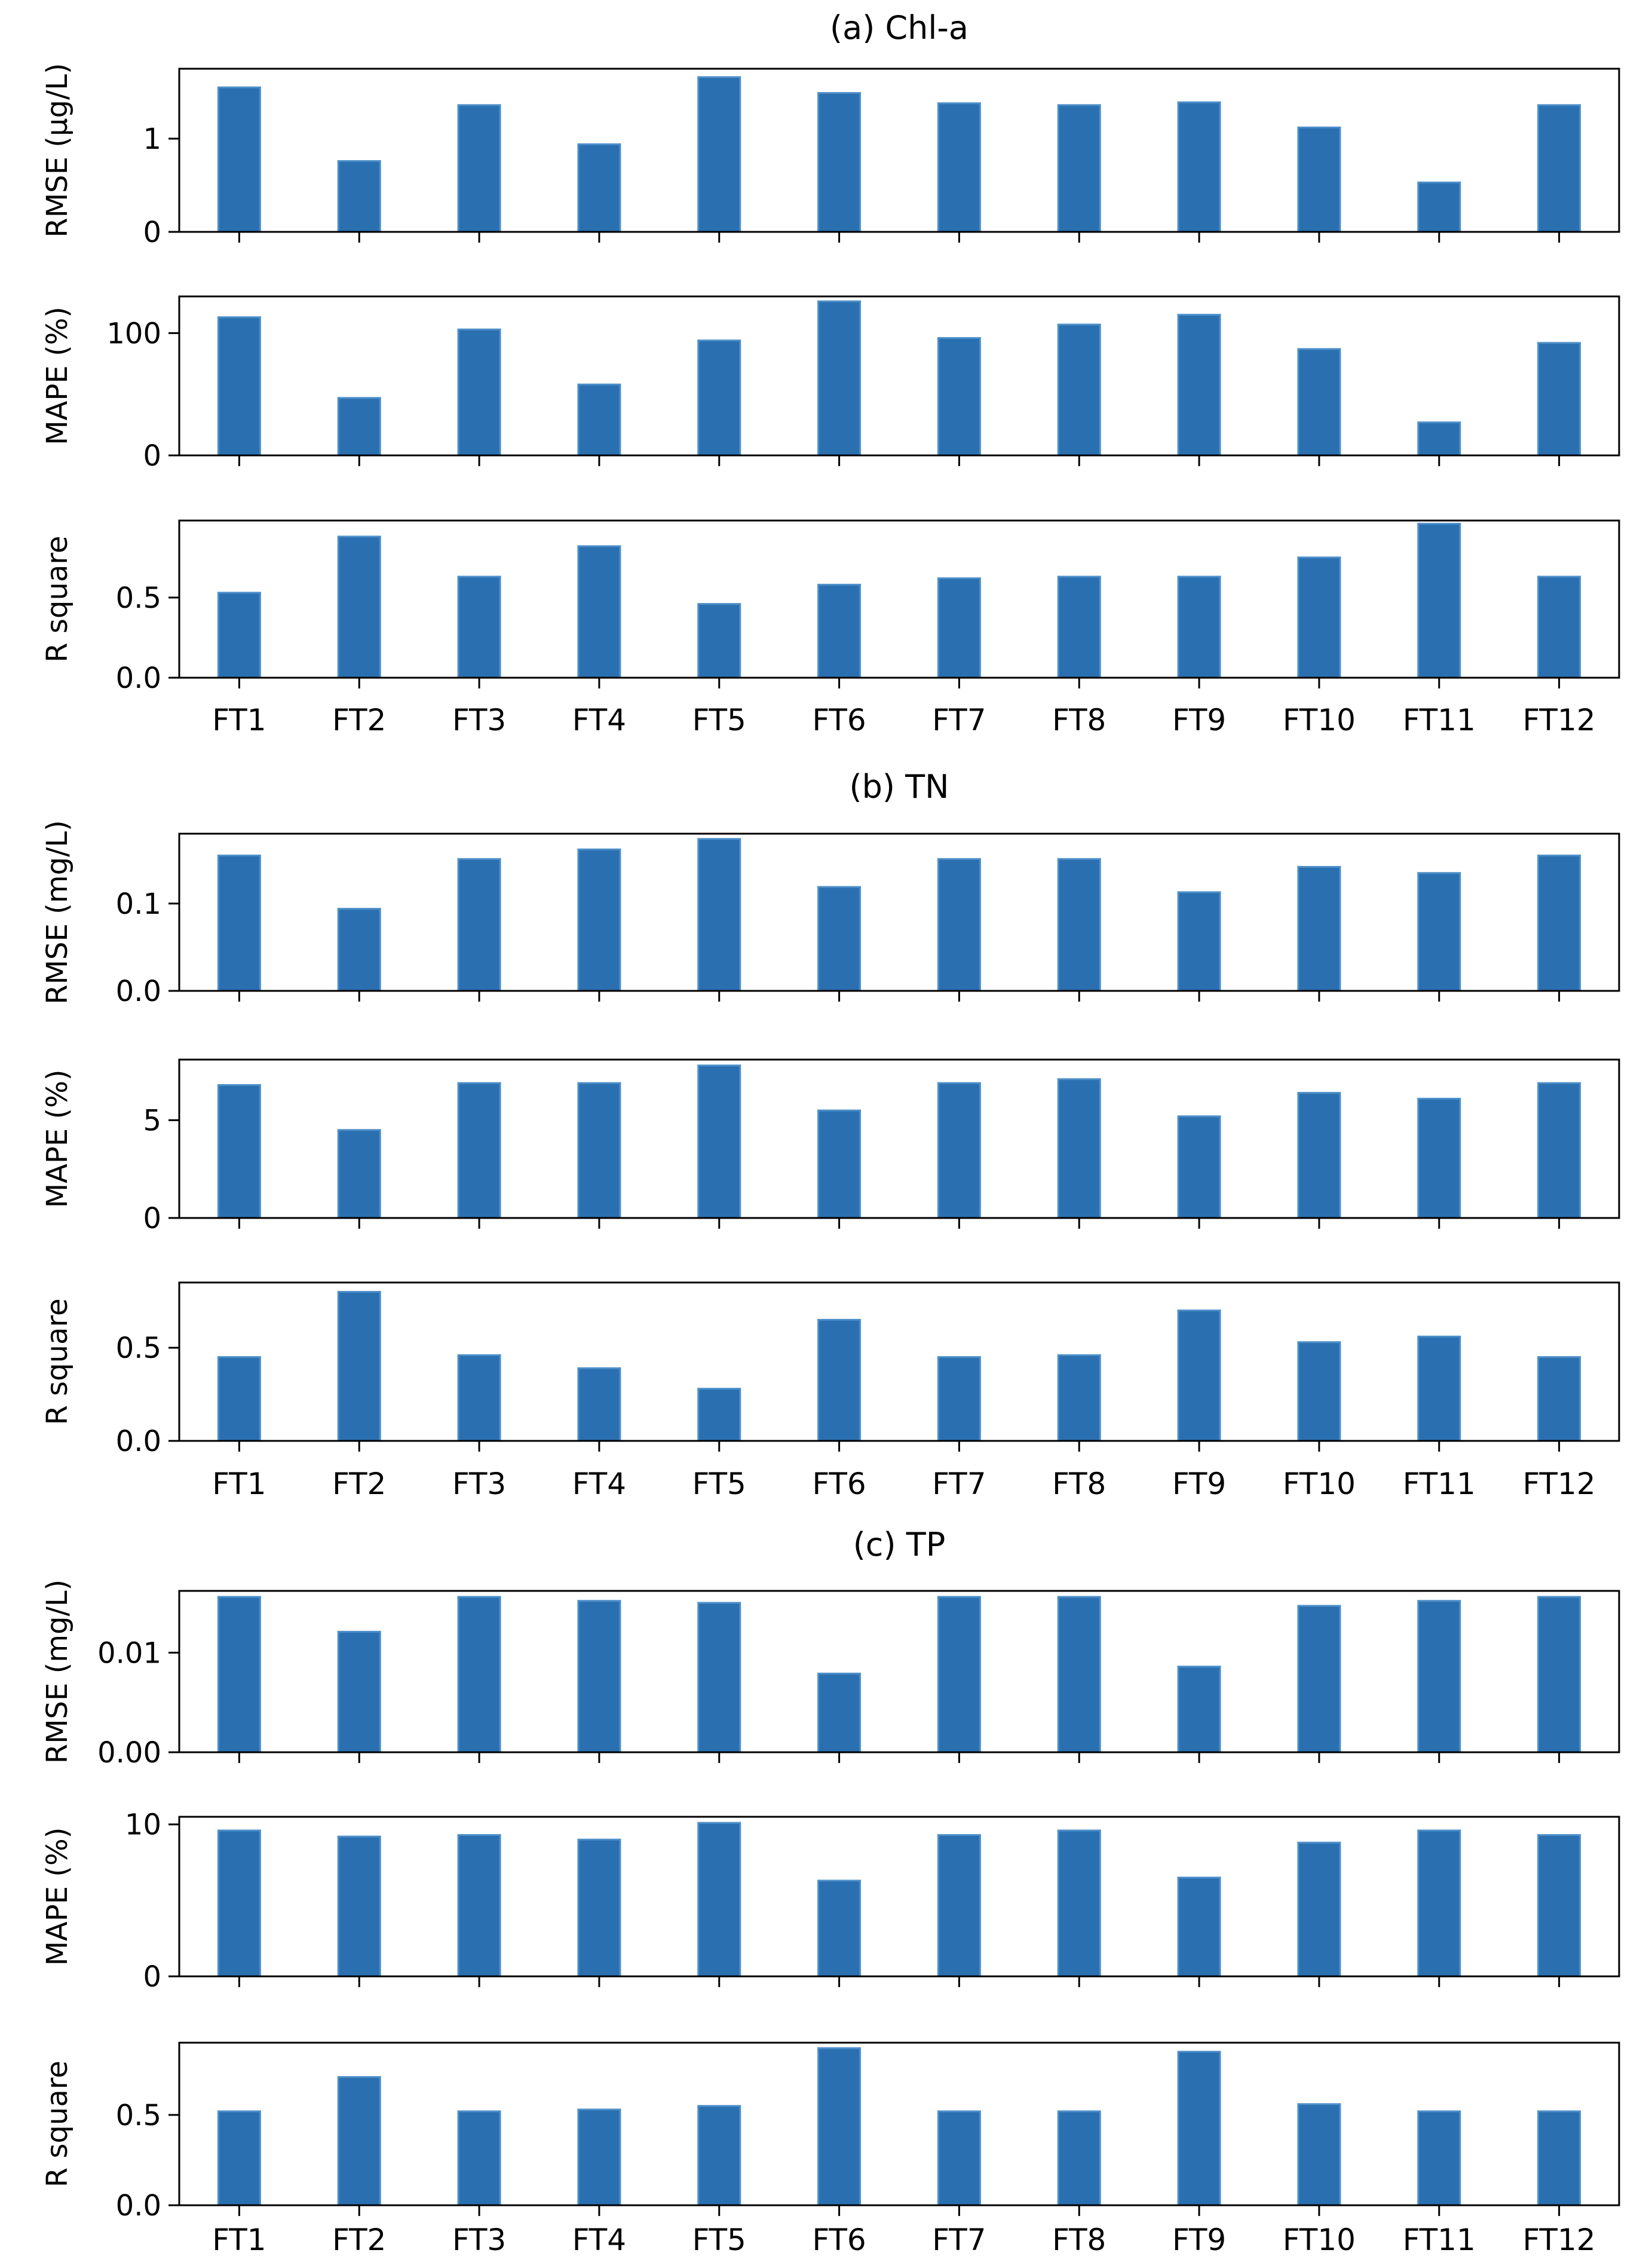  What do you see at coordinates (138, 1348) in the screenshot?
I see `y-tick-label: 0.5` at bounding box center [138, 1348].